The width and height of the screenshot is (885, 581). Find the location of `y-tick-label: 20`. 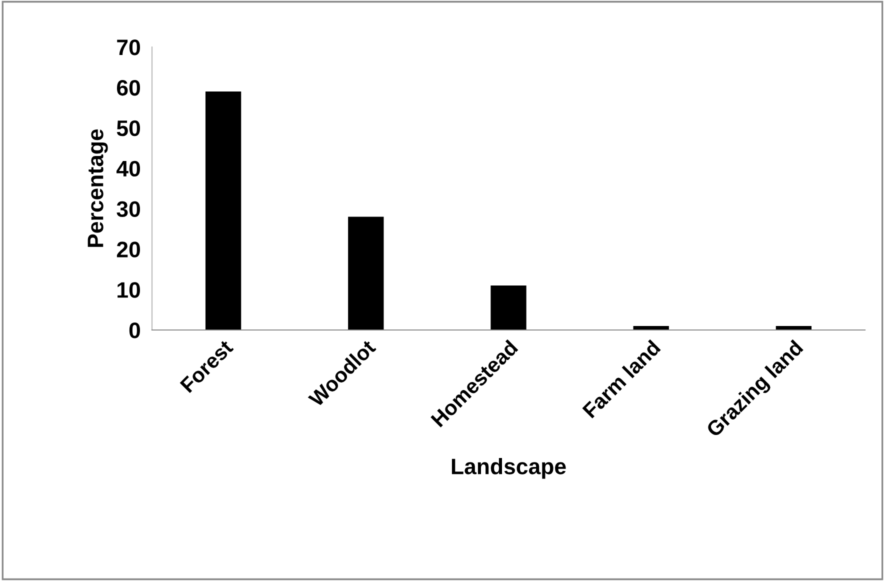

y-tick-label: 20 is located at coordinates (128, 250).